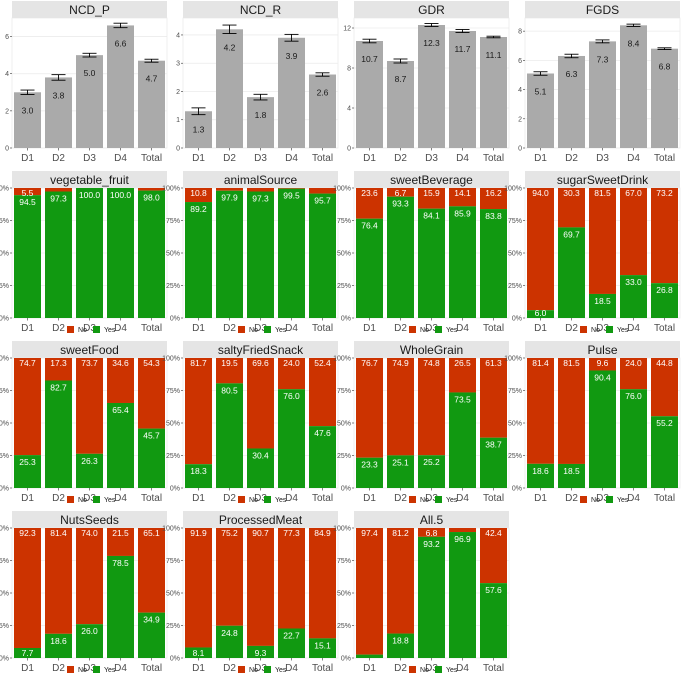 This screenshot has width=685, height=680. I want to click on bar-value-label-no: 52.4, so click(322, 363).